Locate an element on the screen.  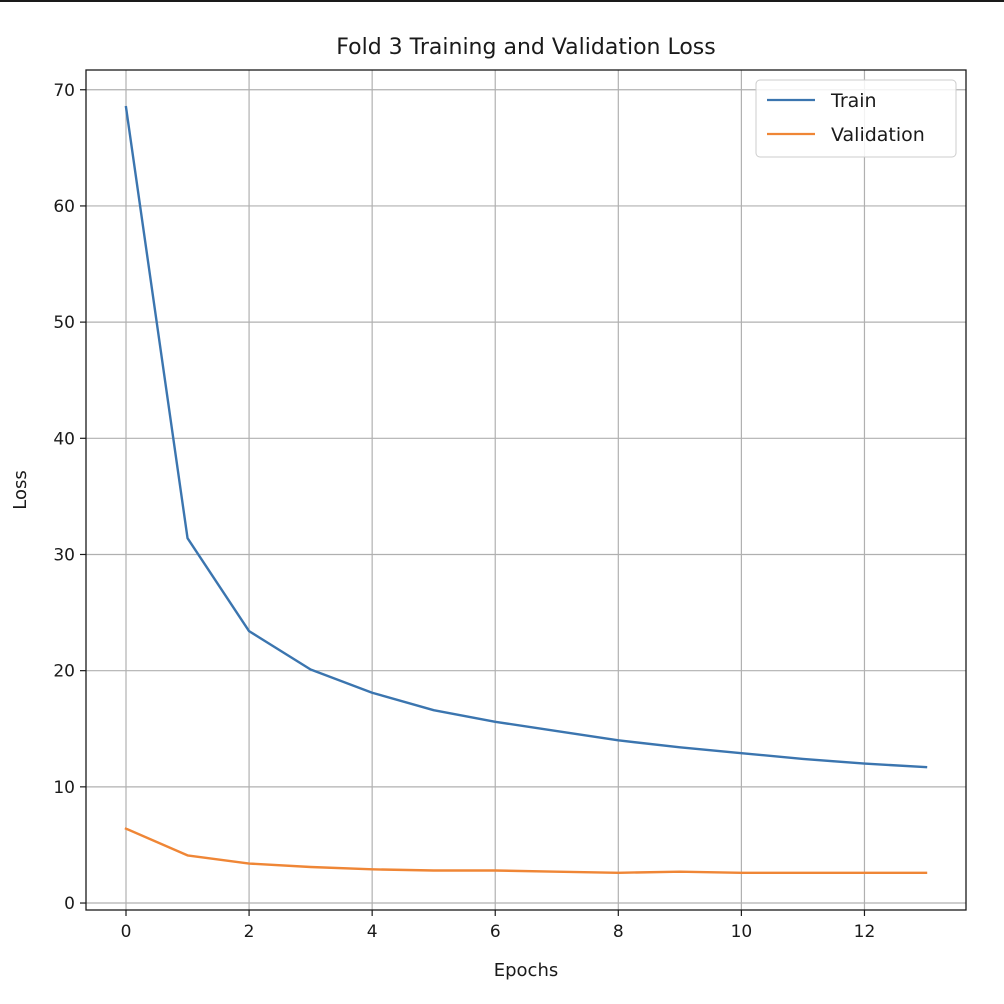
x-tick-label: 10 is located at coordinates (742, 932).